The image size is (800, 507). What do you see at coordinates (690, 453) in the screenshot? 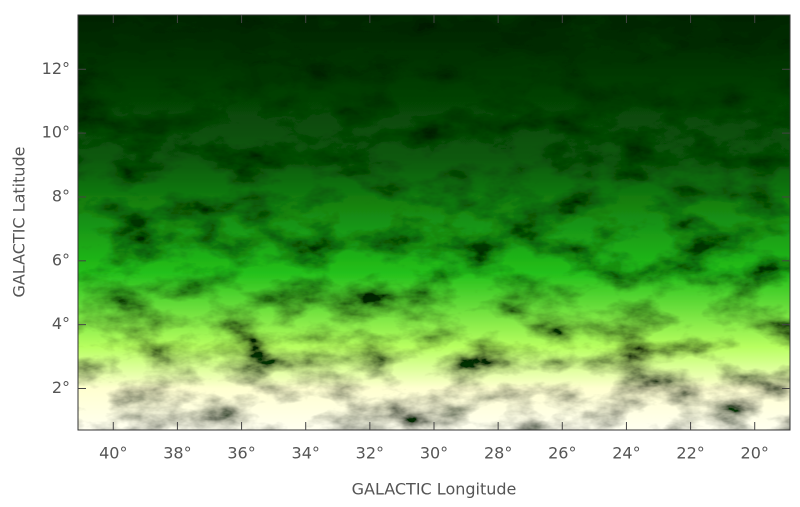
I see `x-tick-label: 22°` at bounding box center [690, 453].